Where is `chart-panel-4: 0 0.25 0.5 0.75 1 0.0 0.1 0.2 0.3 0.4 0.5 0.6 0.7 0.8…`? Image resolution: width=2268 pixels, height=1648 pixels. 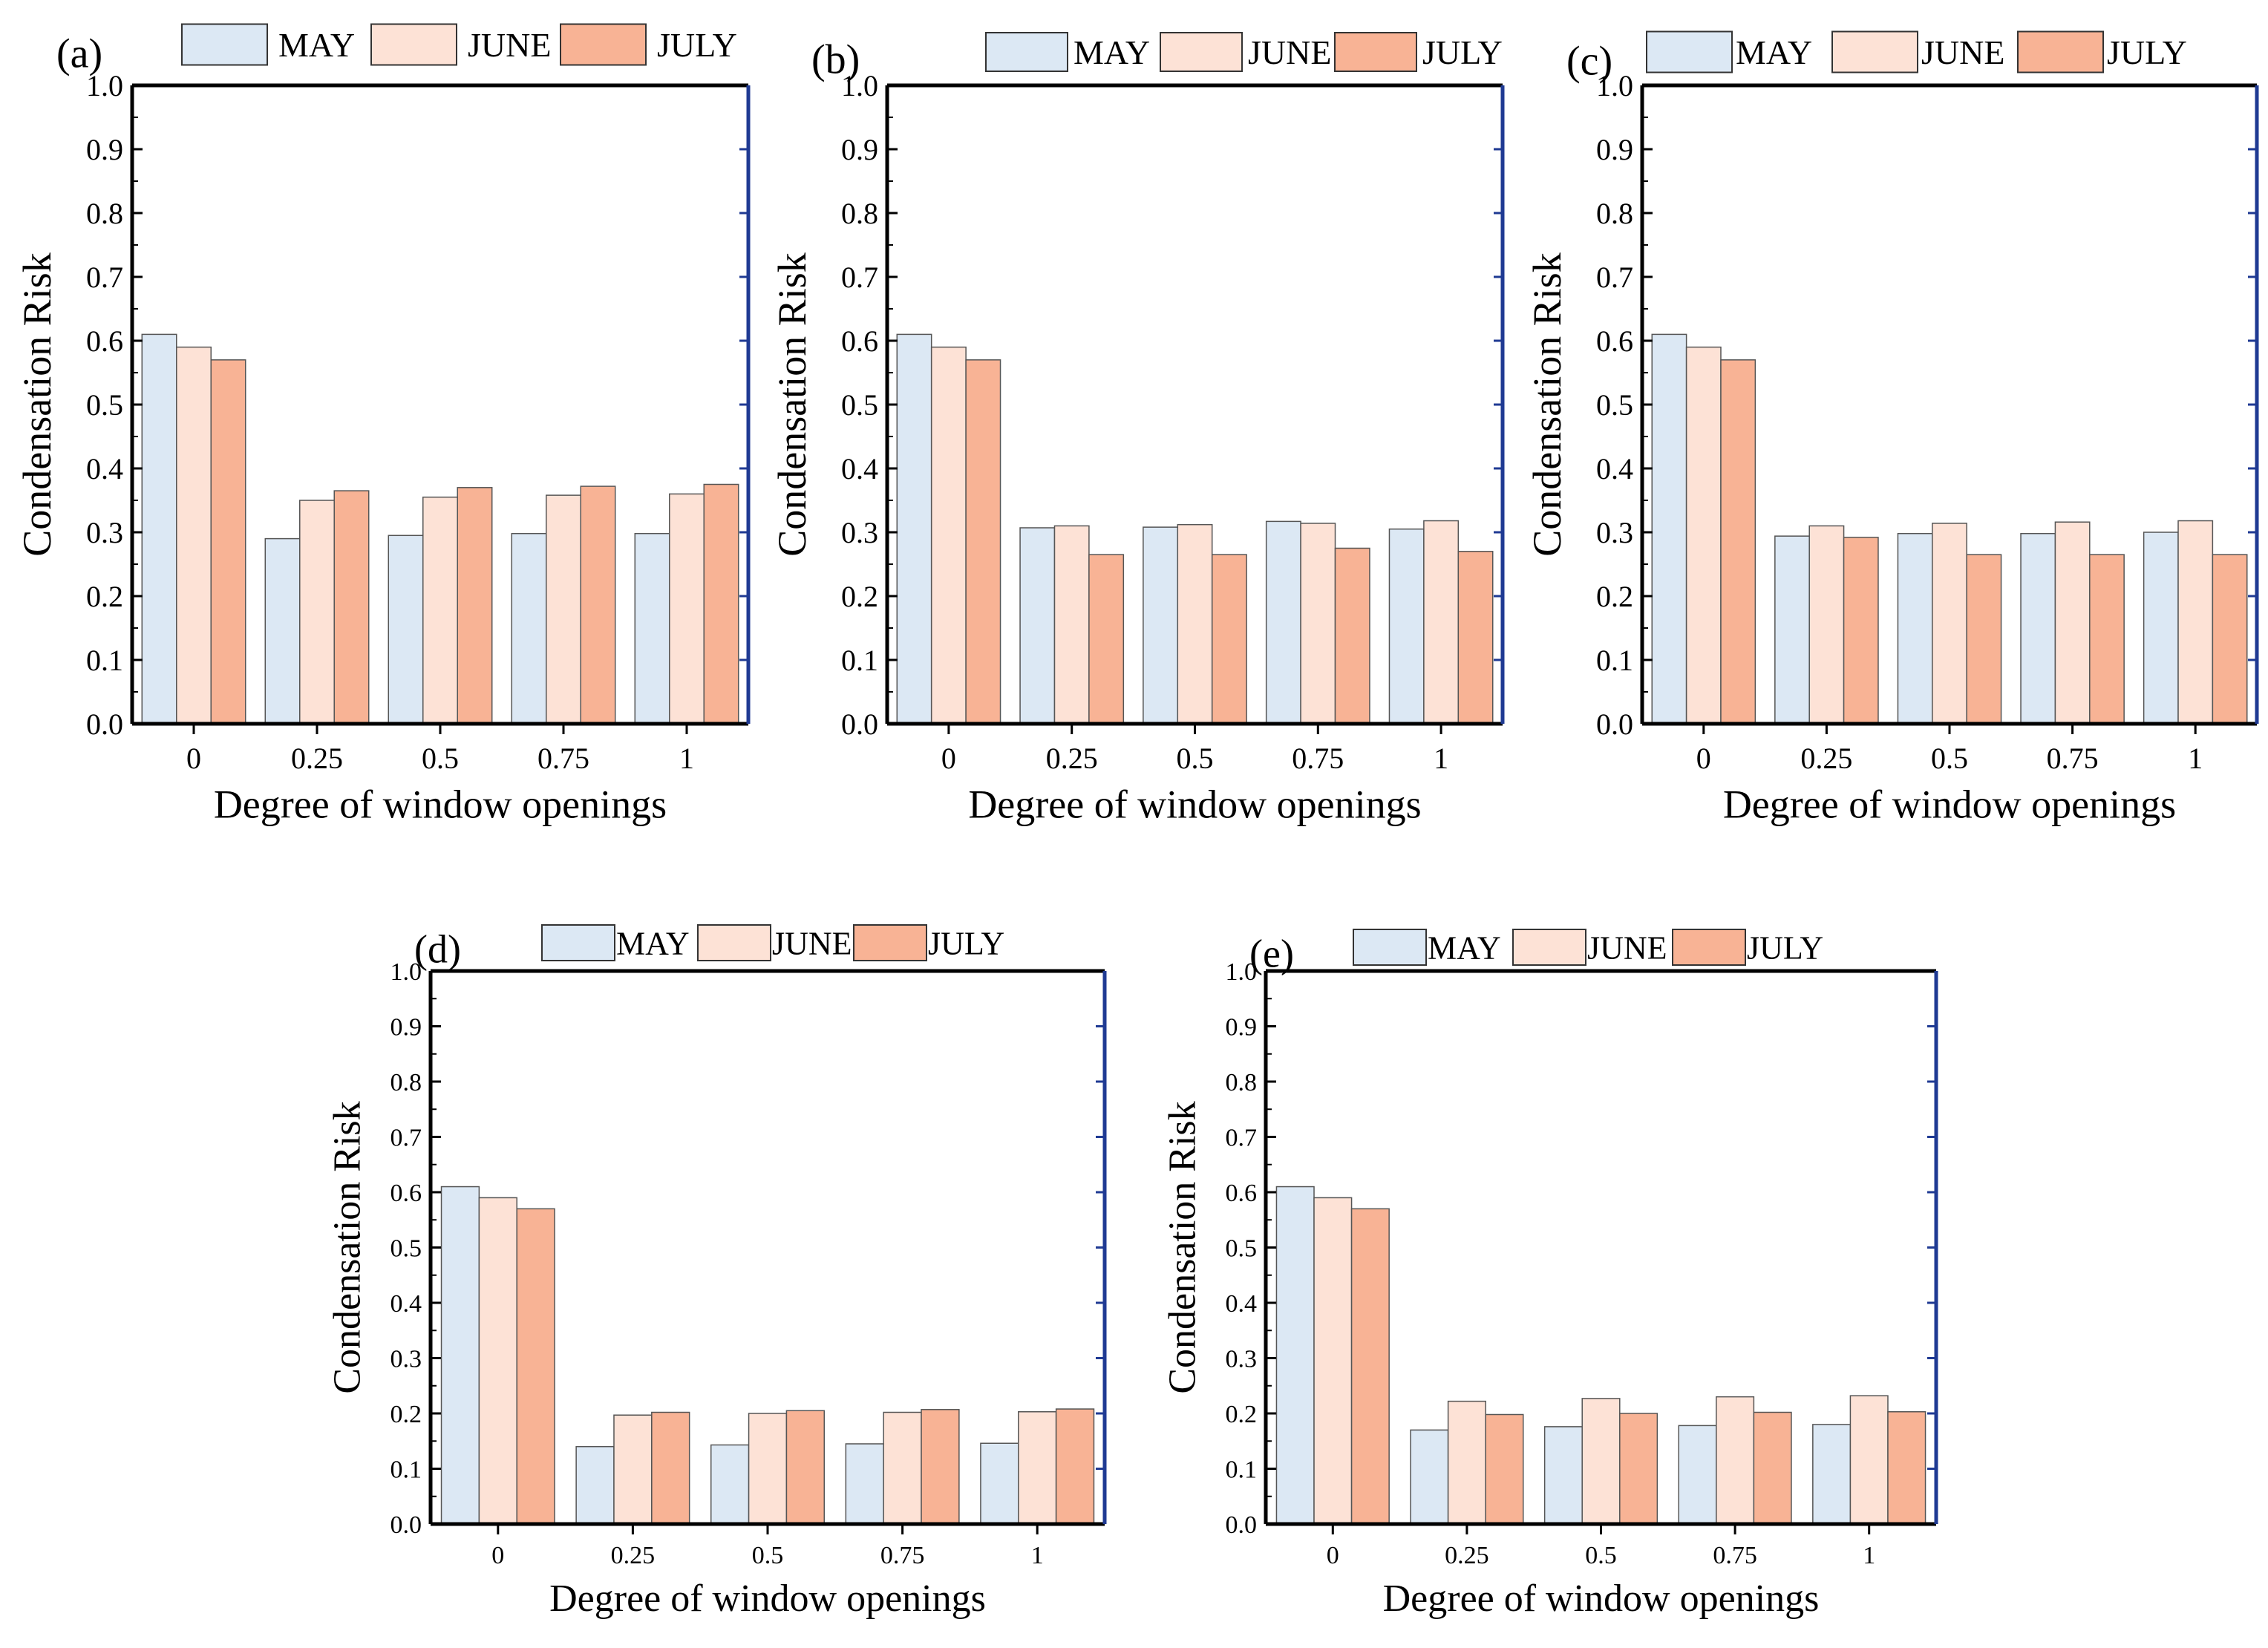 chart-panel-4: 0 0.25 0.5 0.75 1 0.0 0.1 0.2 0.3 0.4 0.5 0.6 0.7 0.8… is located at coordinates (716, 1272).